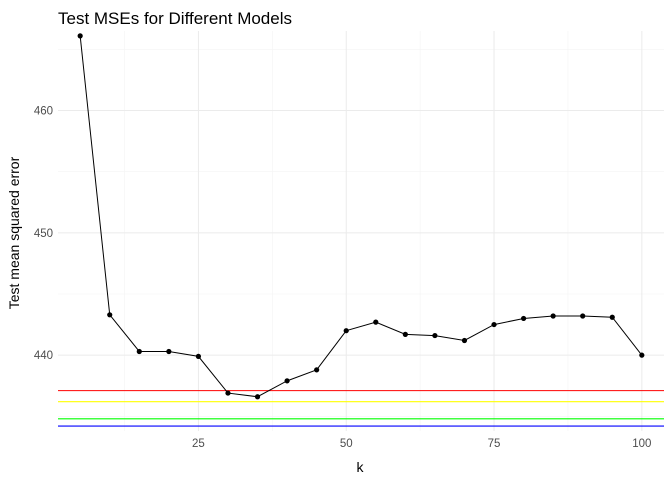  I want to click on y-axis-ticks: 440 450 460, so click(43, 234).